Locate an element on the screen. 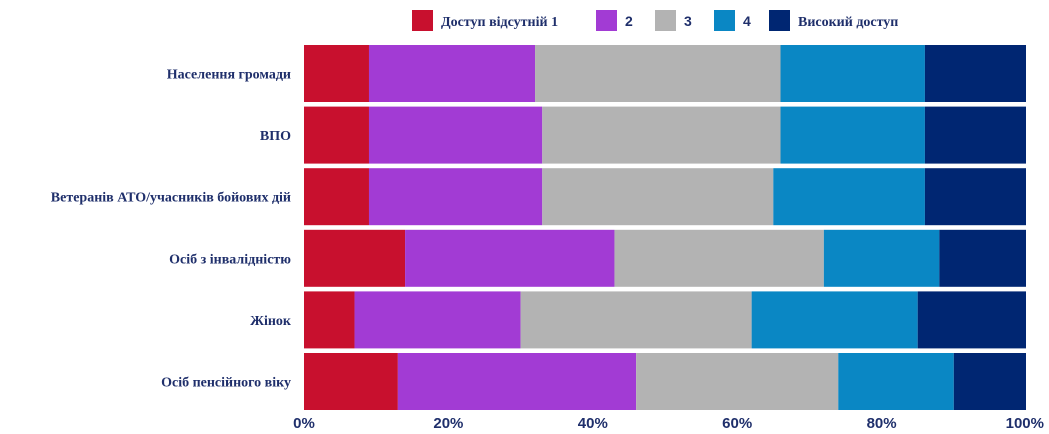  legend-label: 2 is located at coordinates (629, 21).